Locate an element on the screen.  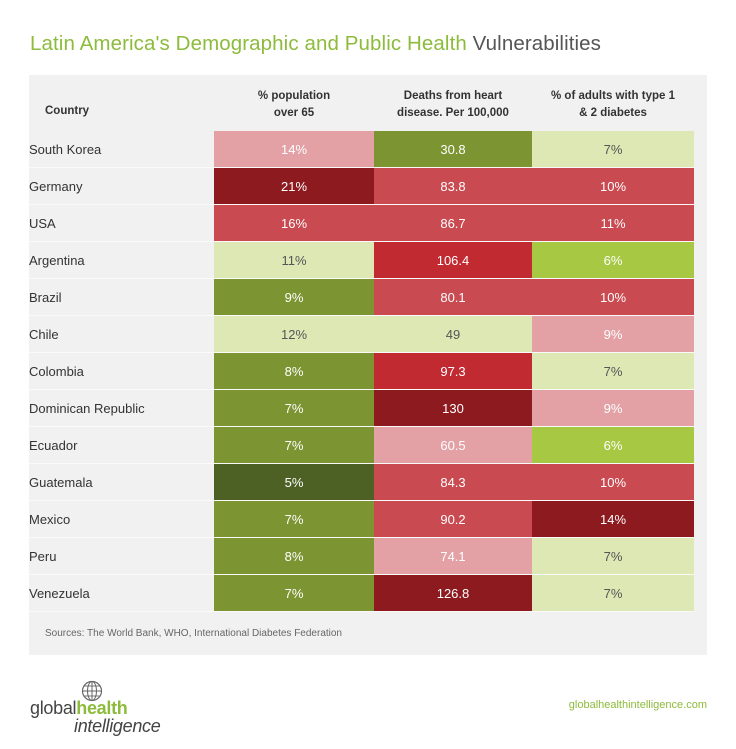
header-col2-line2: disease. Per 100,000 is located at coordinates (453, 113).